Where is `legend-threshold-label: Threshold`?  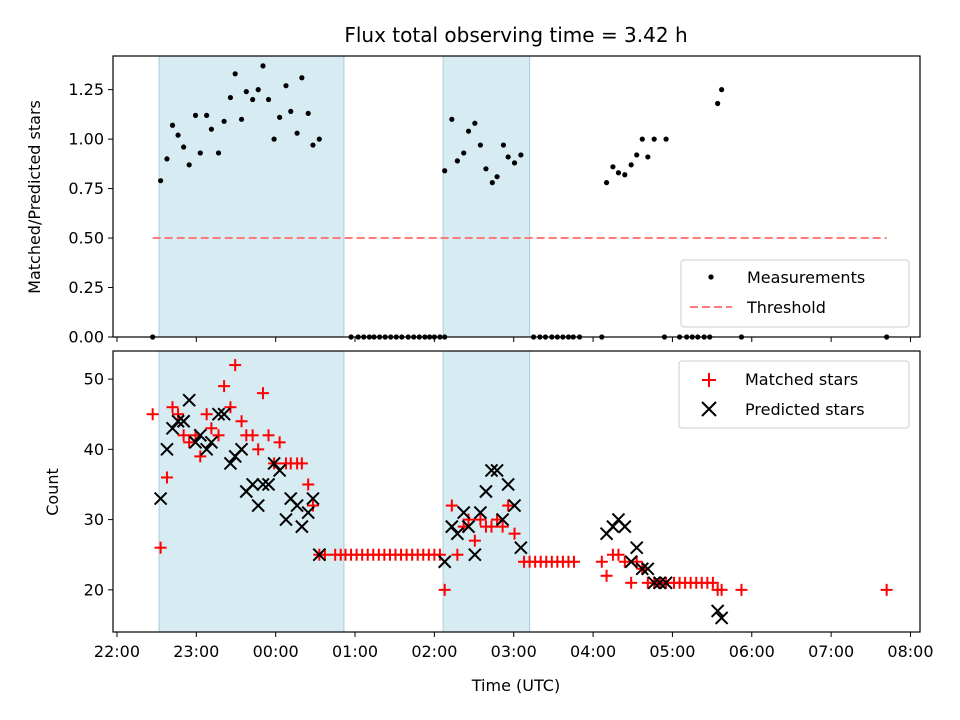 legend-threshold-label: Threshold is located at coordinates (786, 307).